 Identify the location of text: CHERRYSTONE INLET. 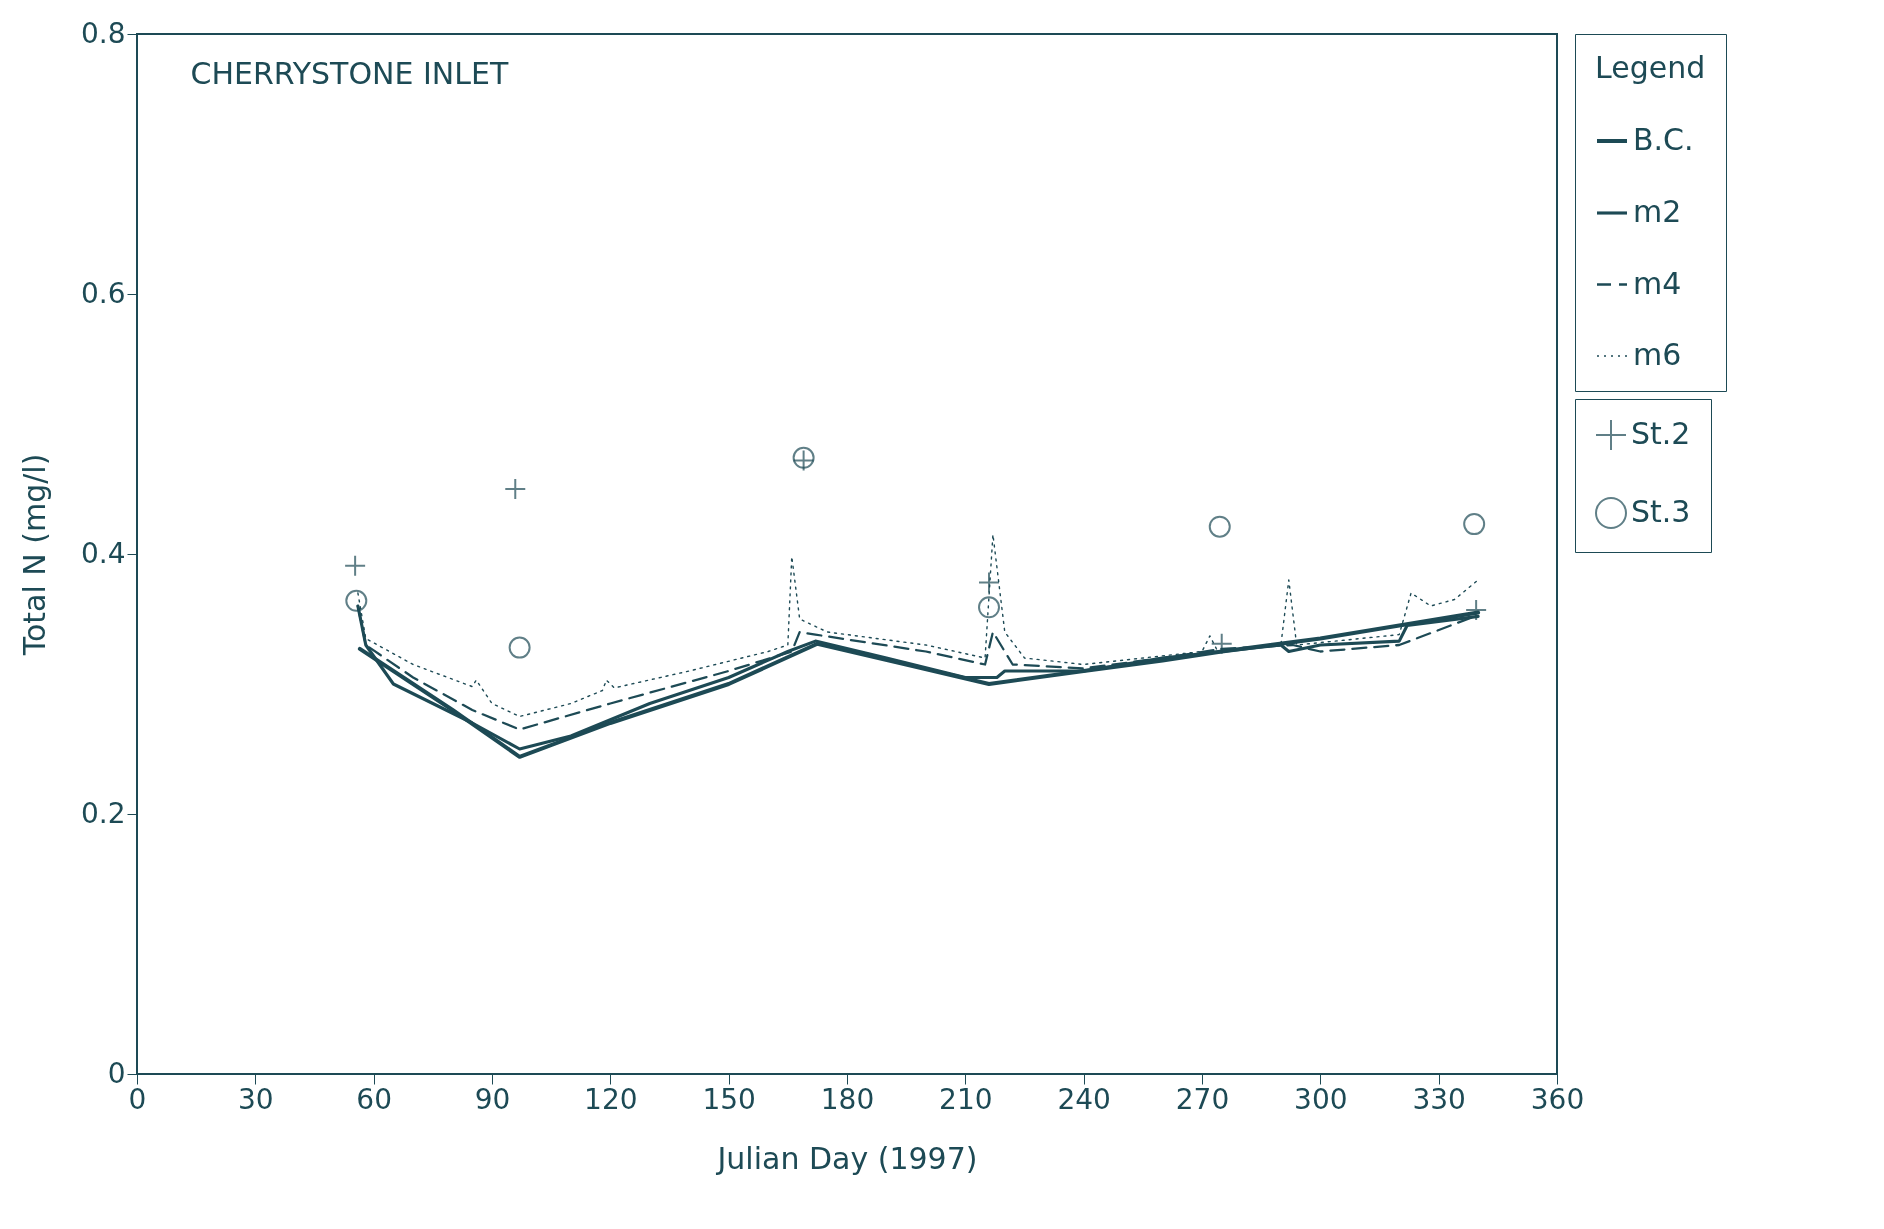
(349, 73).